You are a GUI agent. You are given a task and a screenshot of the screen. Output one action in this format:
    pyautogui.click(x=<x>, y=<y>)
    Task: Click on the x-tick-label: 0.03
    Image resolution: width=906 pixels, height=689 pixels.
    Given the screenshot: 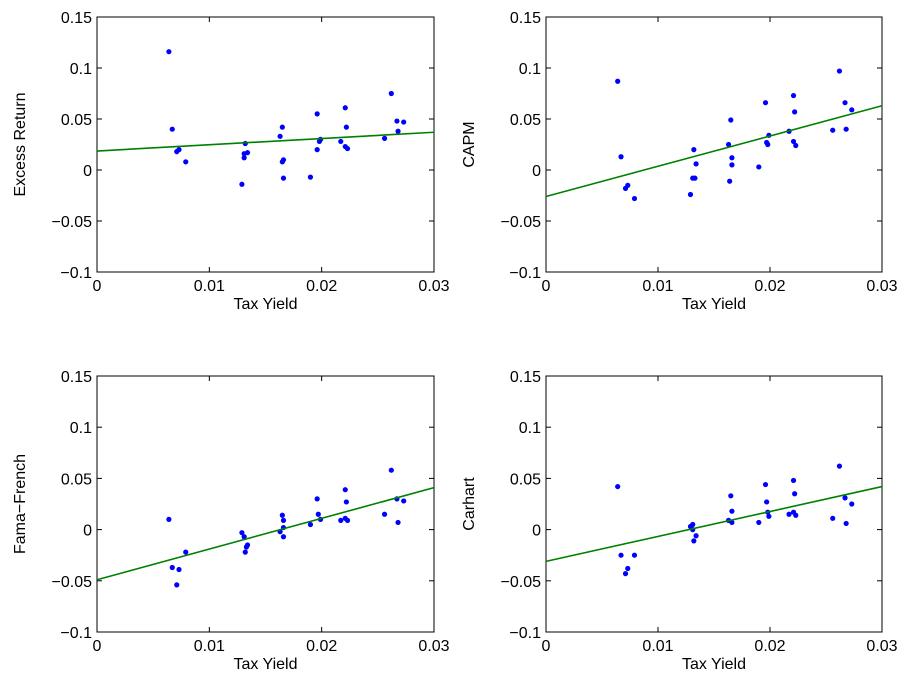 What is the action you would take?
    pyautogui.click(x=881, y=646)
    